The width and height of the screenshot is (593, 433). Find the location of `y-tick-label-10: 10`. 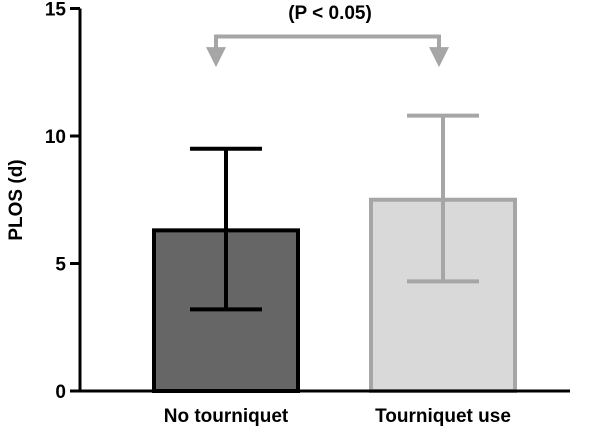

y-tick-label-10: 10 is located at coordinates (55, 137).